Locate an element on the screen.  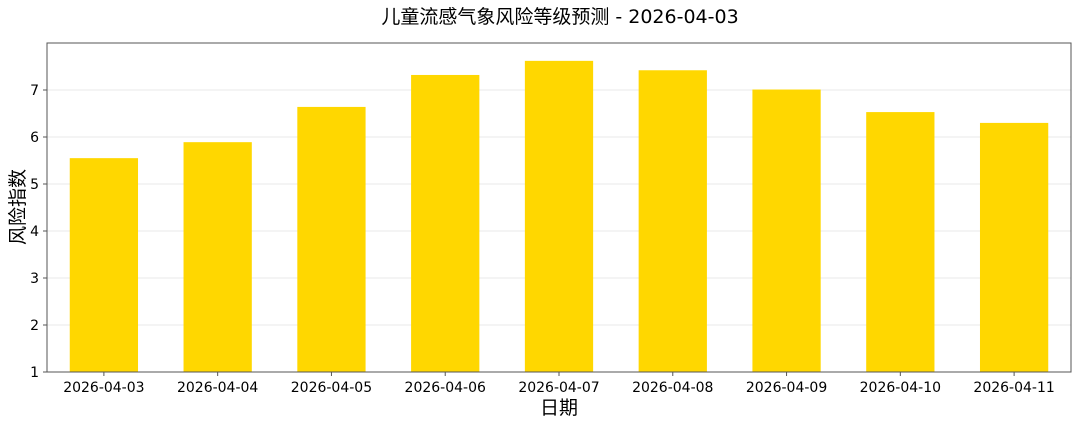
y-tick-label: 6 is located at coordinates (34, 138).